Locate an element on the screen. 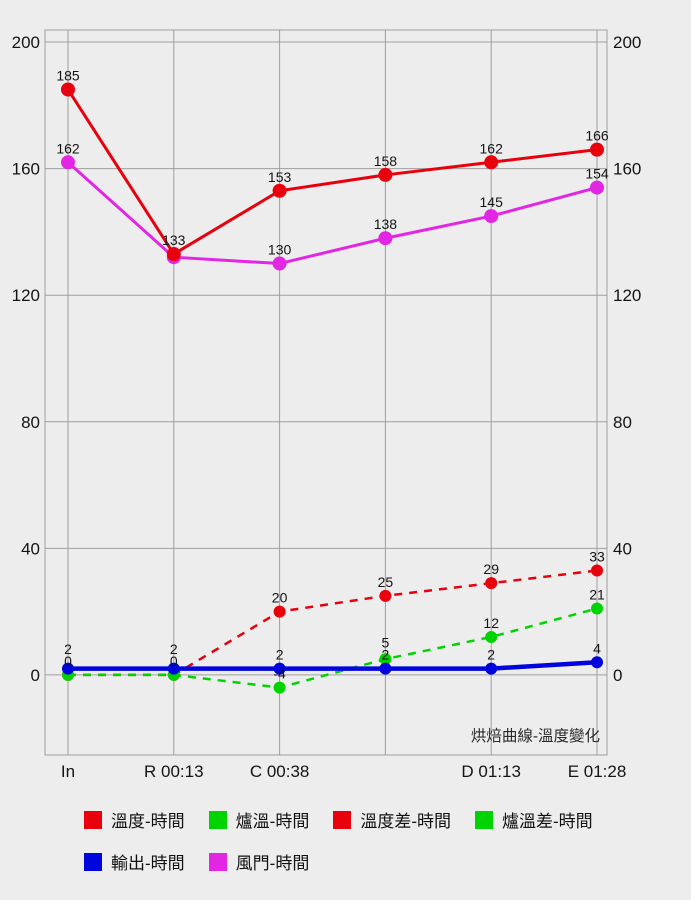  y-axis-tick-label-left: 120 is located at coordinates (26, 295).